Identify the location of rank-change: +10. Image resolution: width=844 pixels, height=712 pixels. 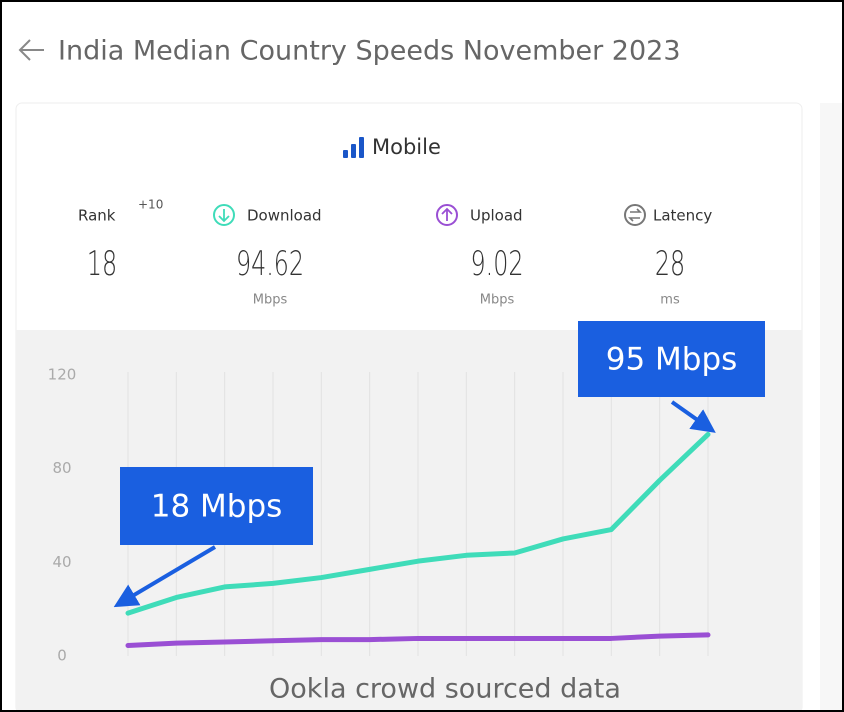
(150, 205).